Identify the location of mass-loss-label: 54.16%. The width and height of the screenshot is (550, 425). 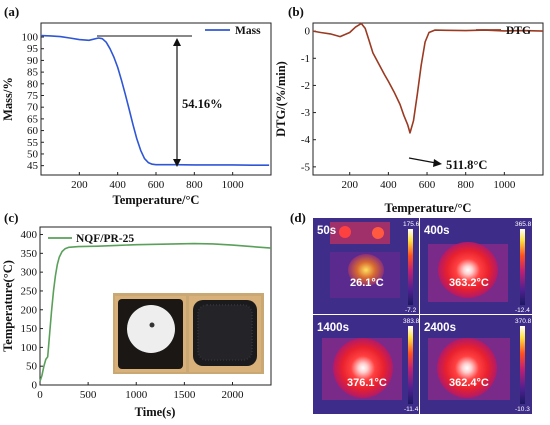
(202, 104).